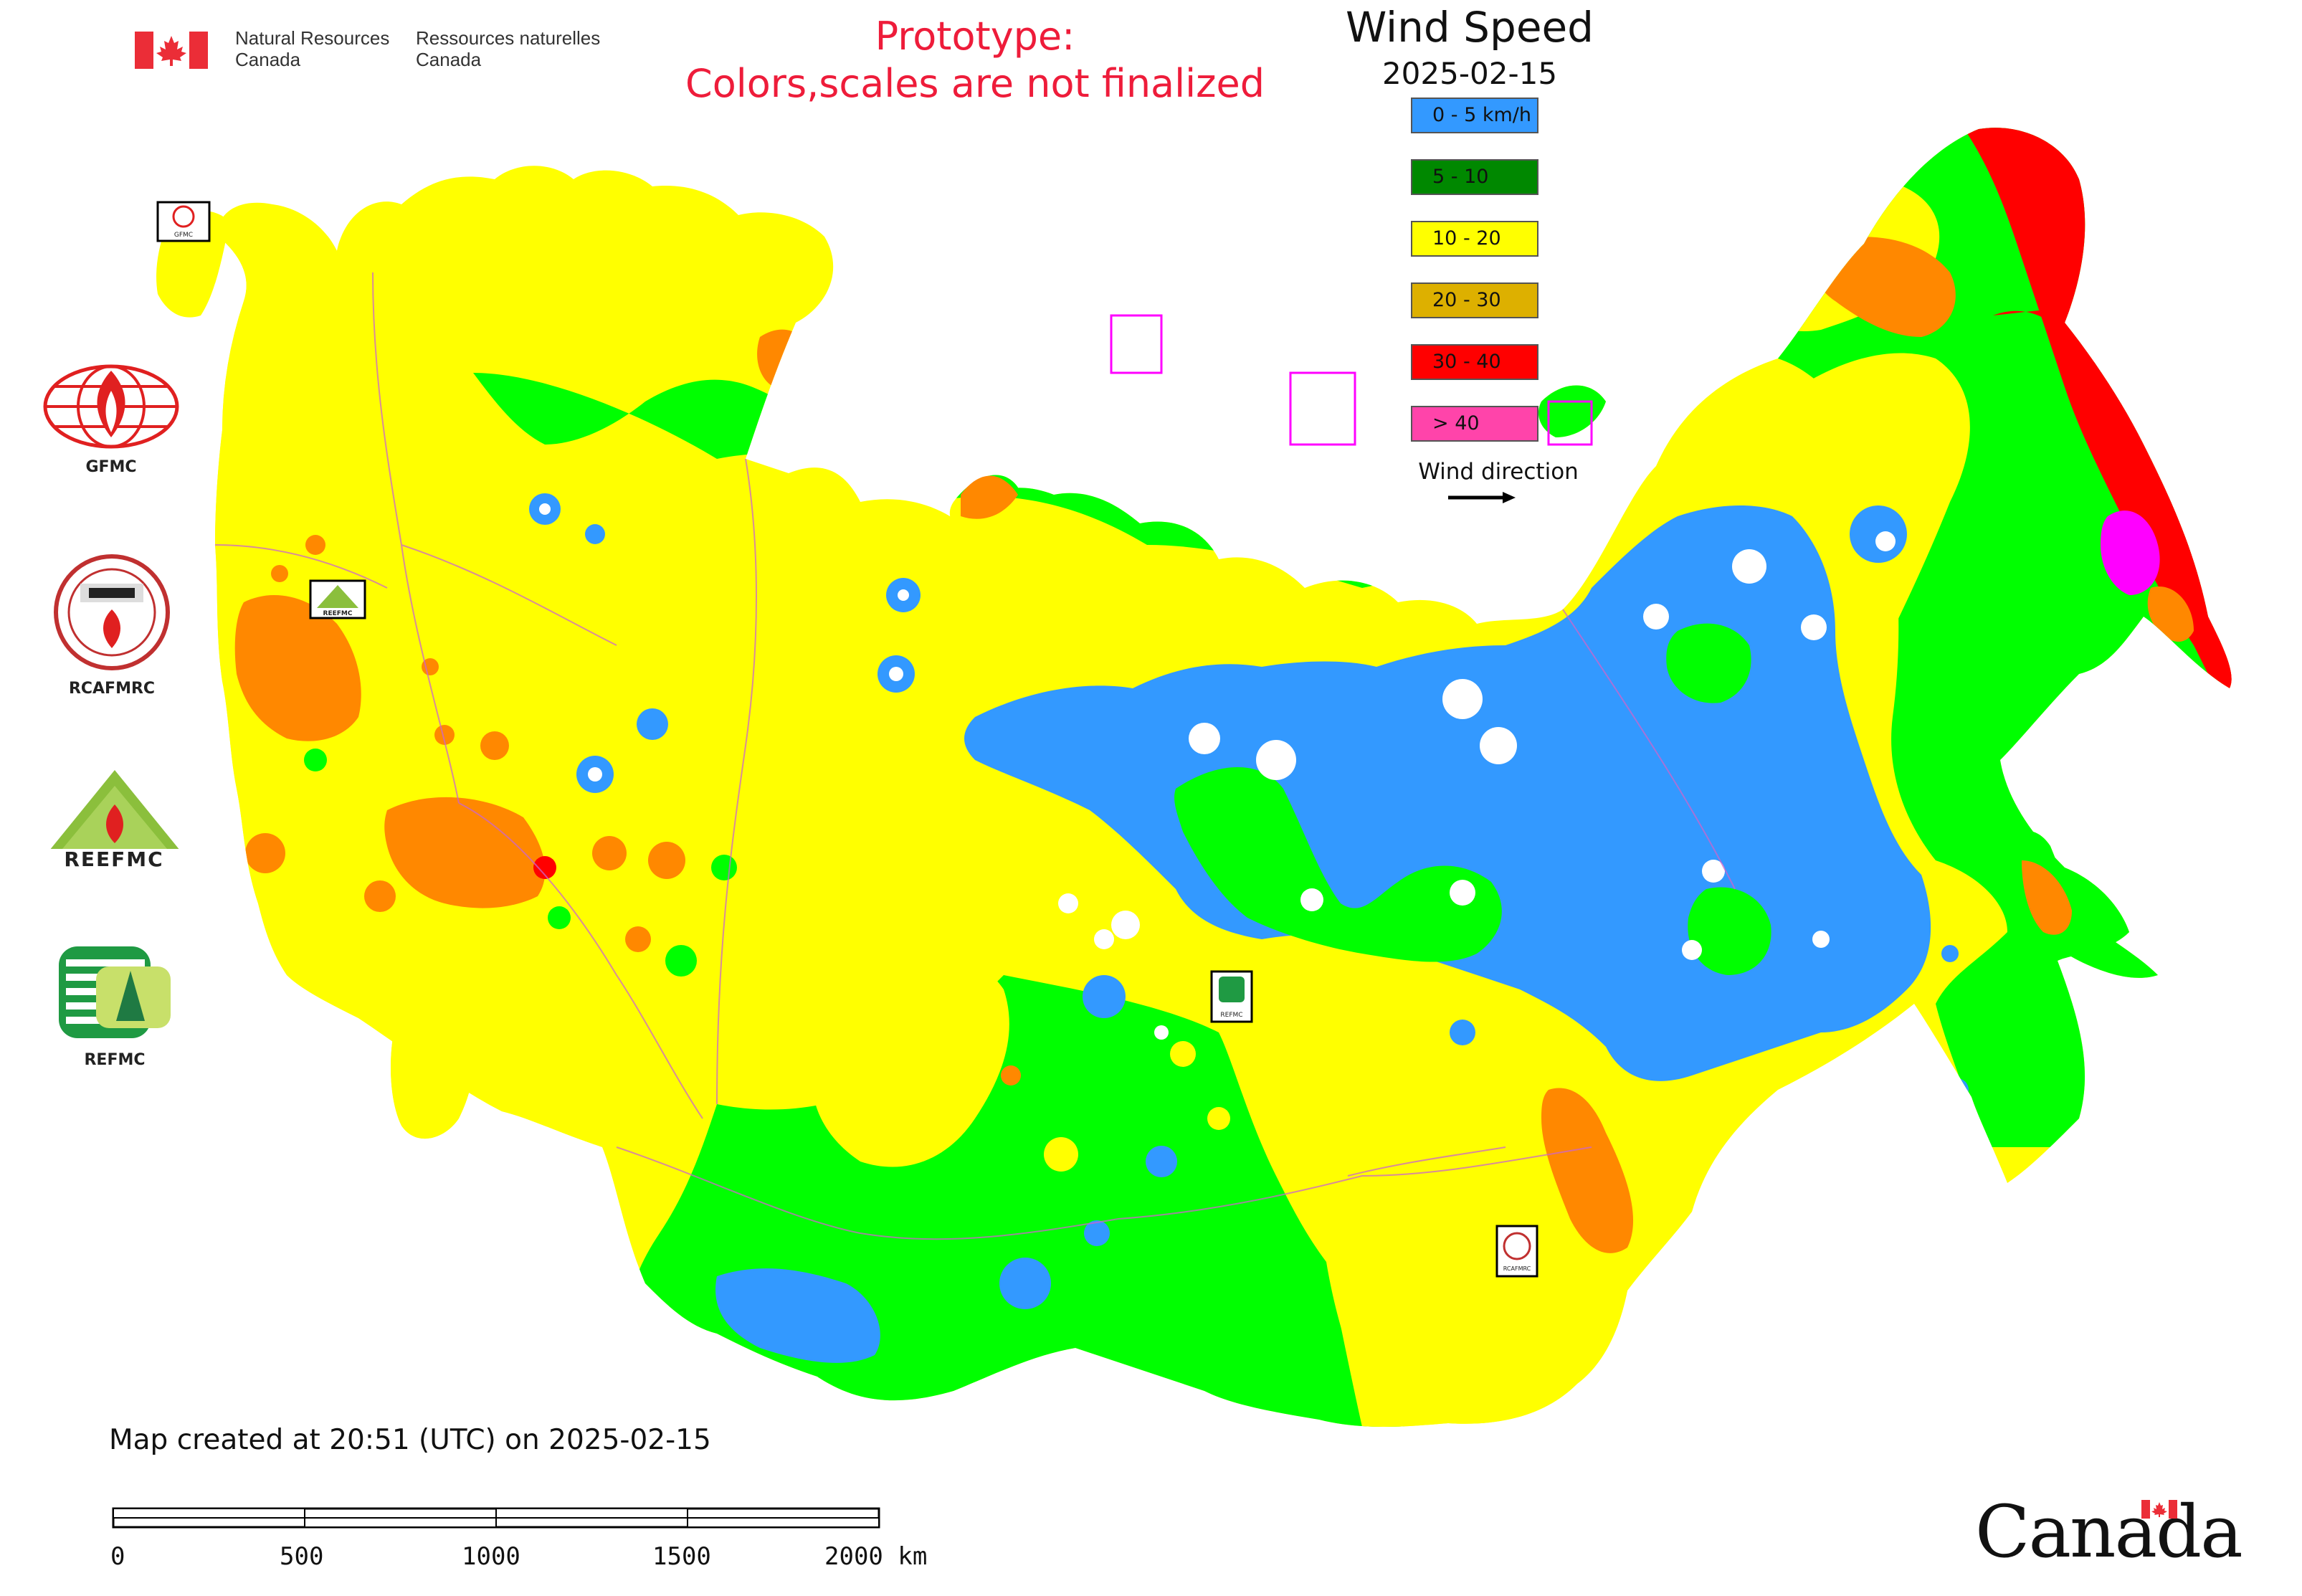 The image size is (2302, 1596). Describe the element at coordinates (1467, 300) in the screenshot. I see `legend-label: 20 - 30` at that location.